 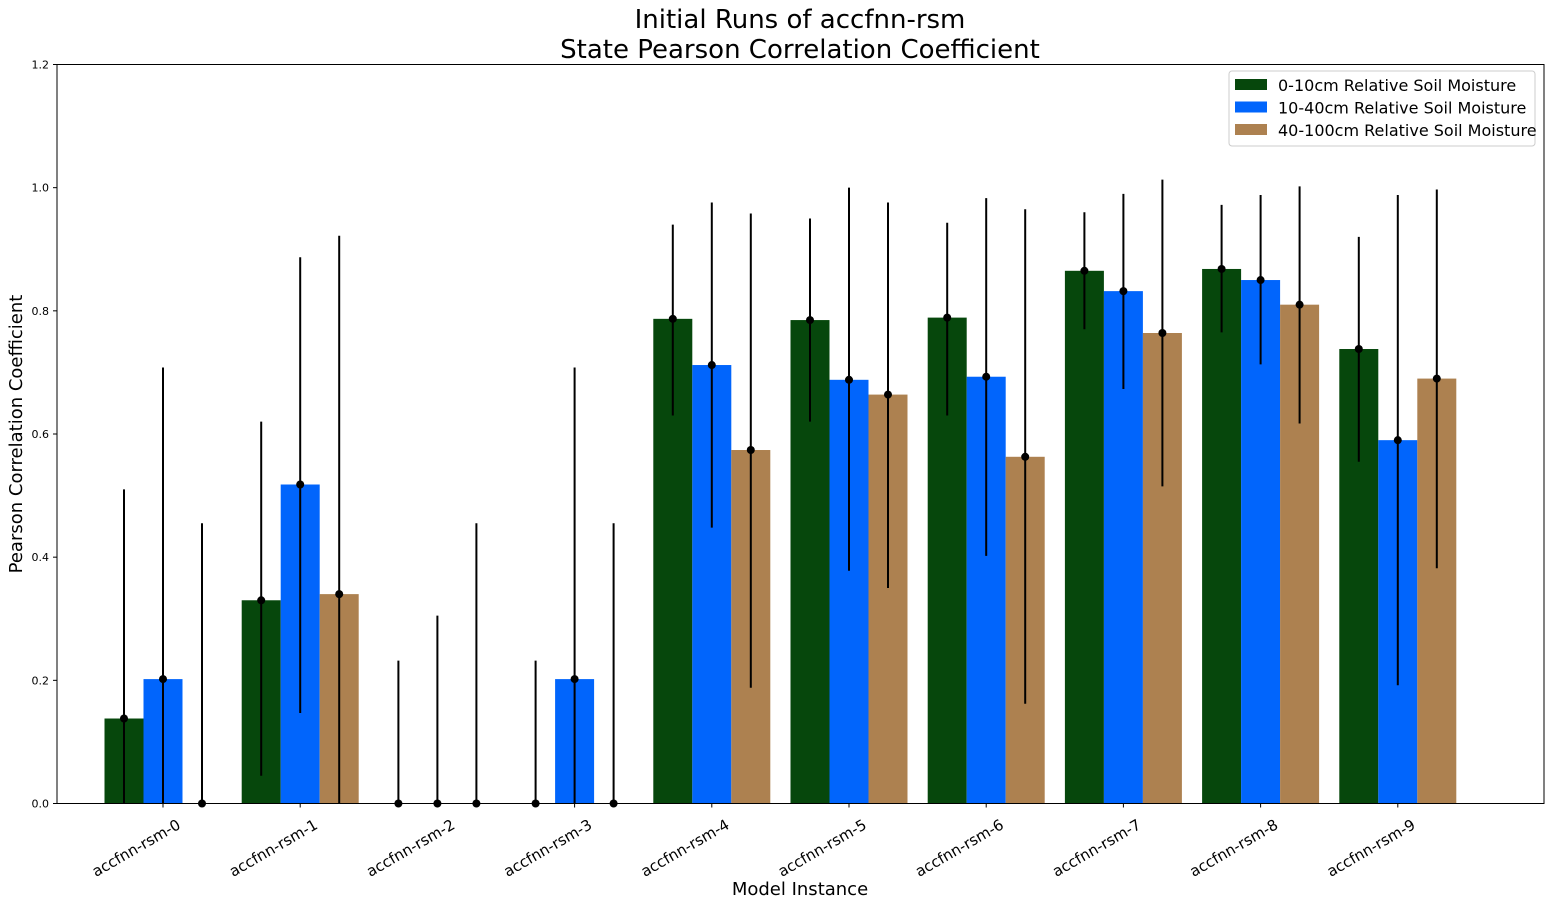 What do you see at coordinates (574, 679) in the screenshot?
I see `mean-marker-accfnn-rsm-3-10-40cm` at bounding box center [574, 679].